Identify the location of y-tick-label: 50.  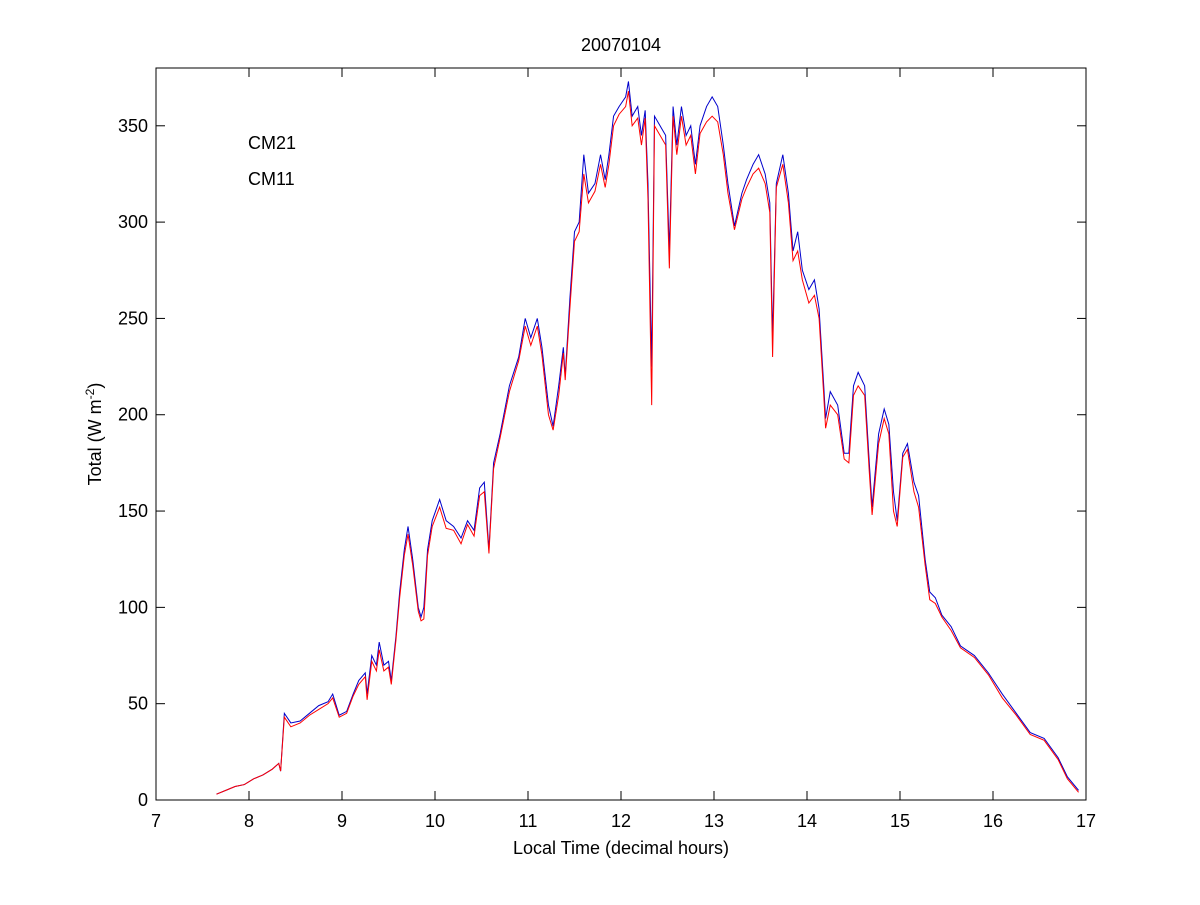
(138, 704).